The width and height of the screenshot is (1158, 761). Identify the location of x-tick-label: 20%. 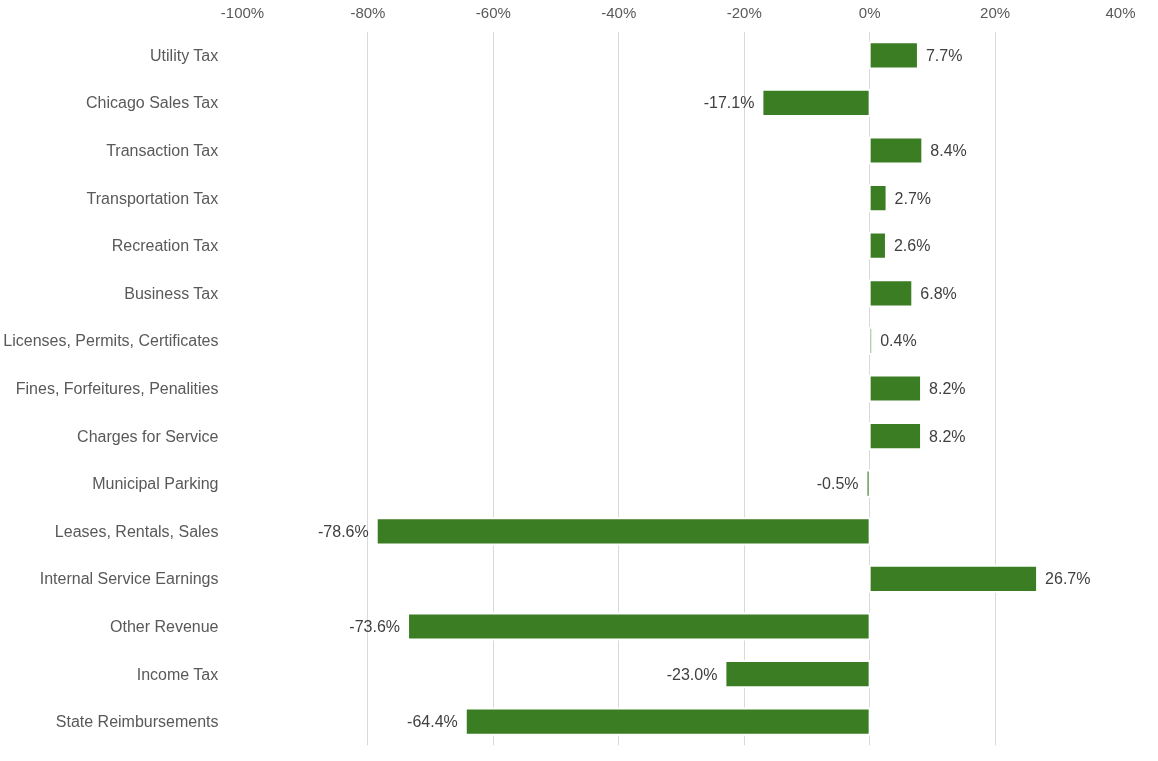
(995, 12).